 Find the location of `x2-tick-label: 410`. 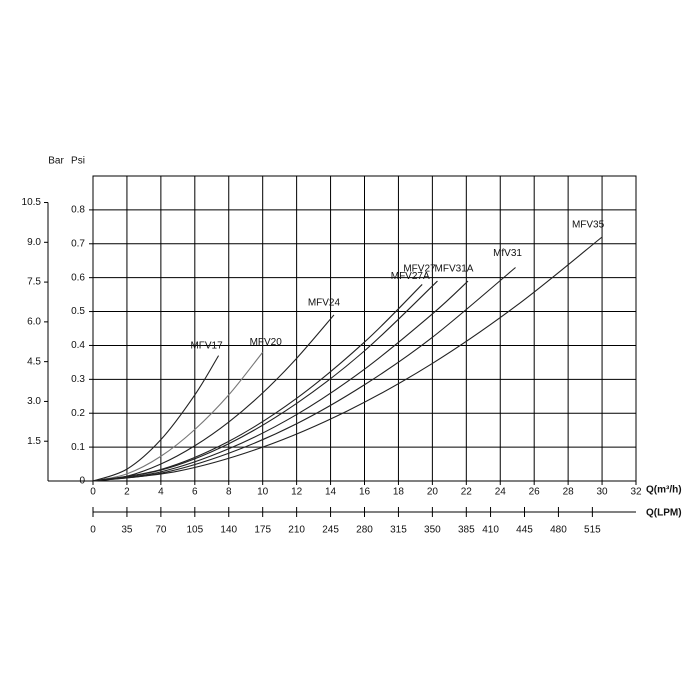

x2-tick-label: 410 is located at coordinates (490, 530).